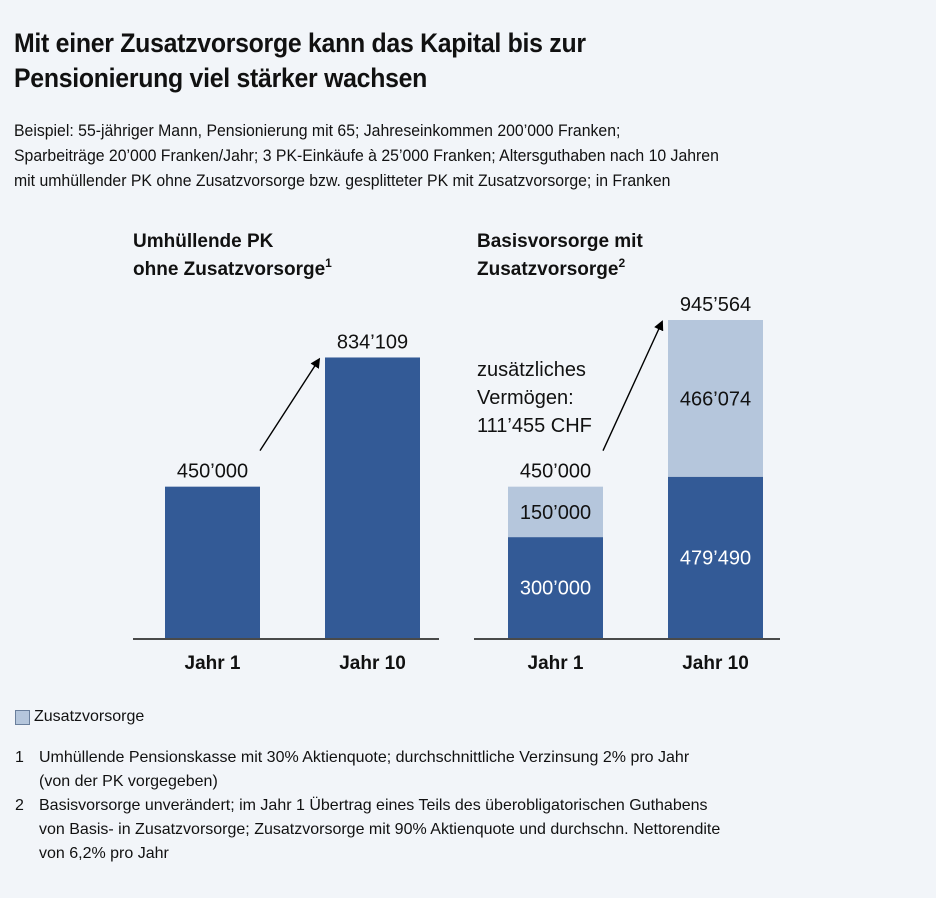 This screenshot has height=898, width=936. What do you see at coordinates (19, 805) in the screenshot?
I see `footnote-number: 2` at bounding box center [19, 805].